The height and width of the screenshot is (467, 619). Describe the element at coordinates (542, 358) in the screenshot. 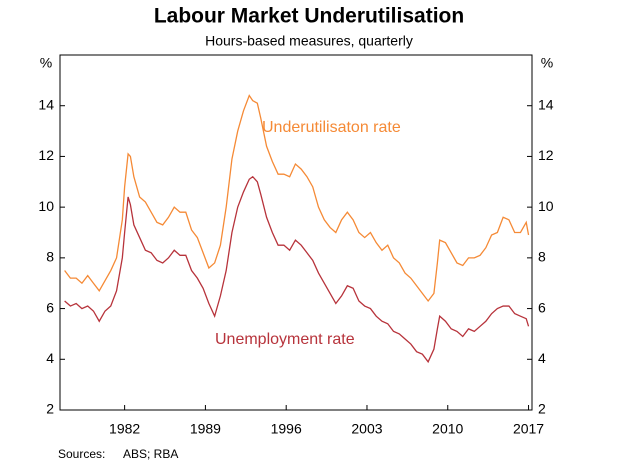

I see `y2-tick-label: 4` at that location.